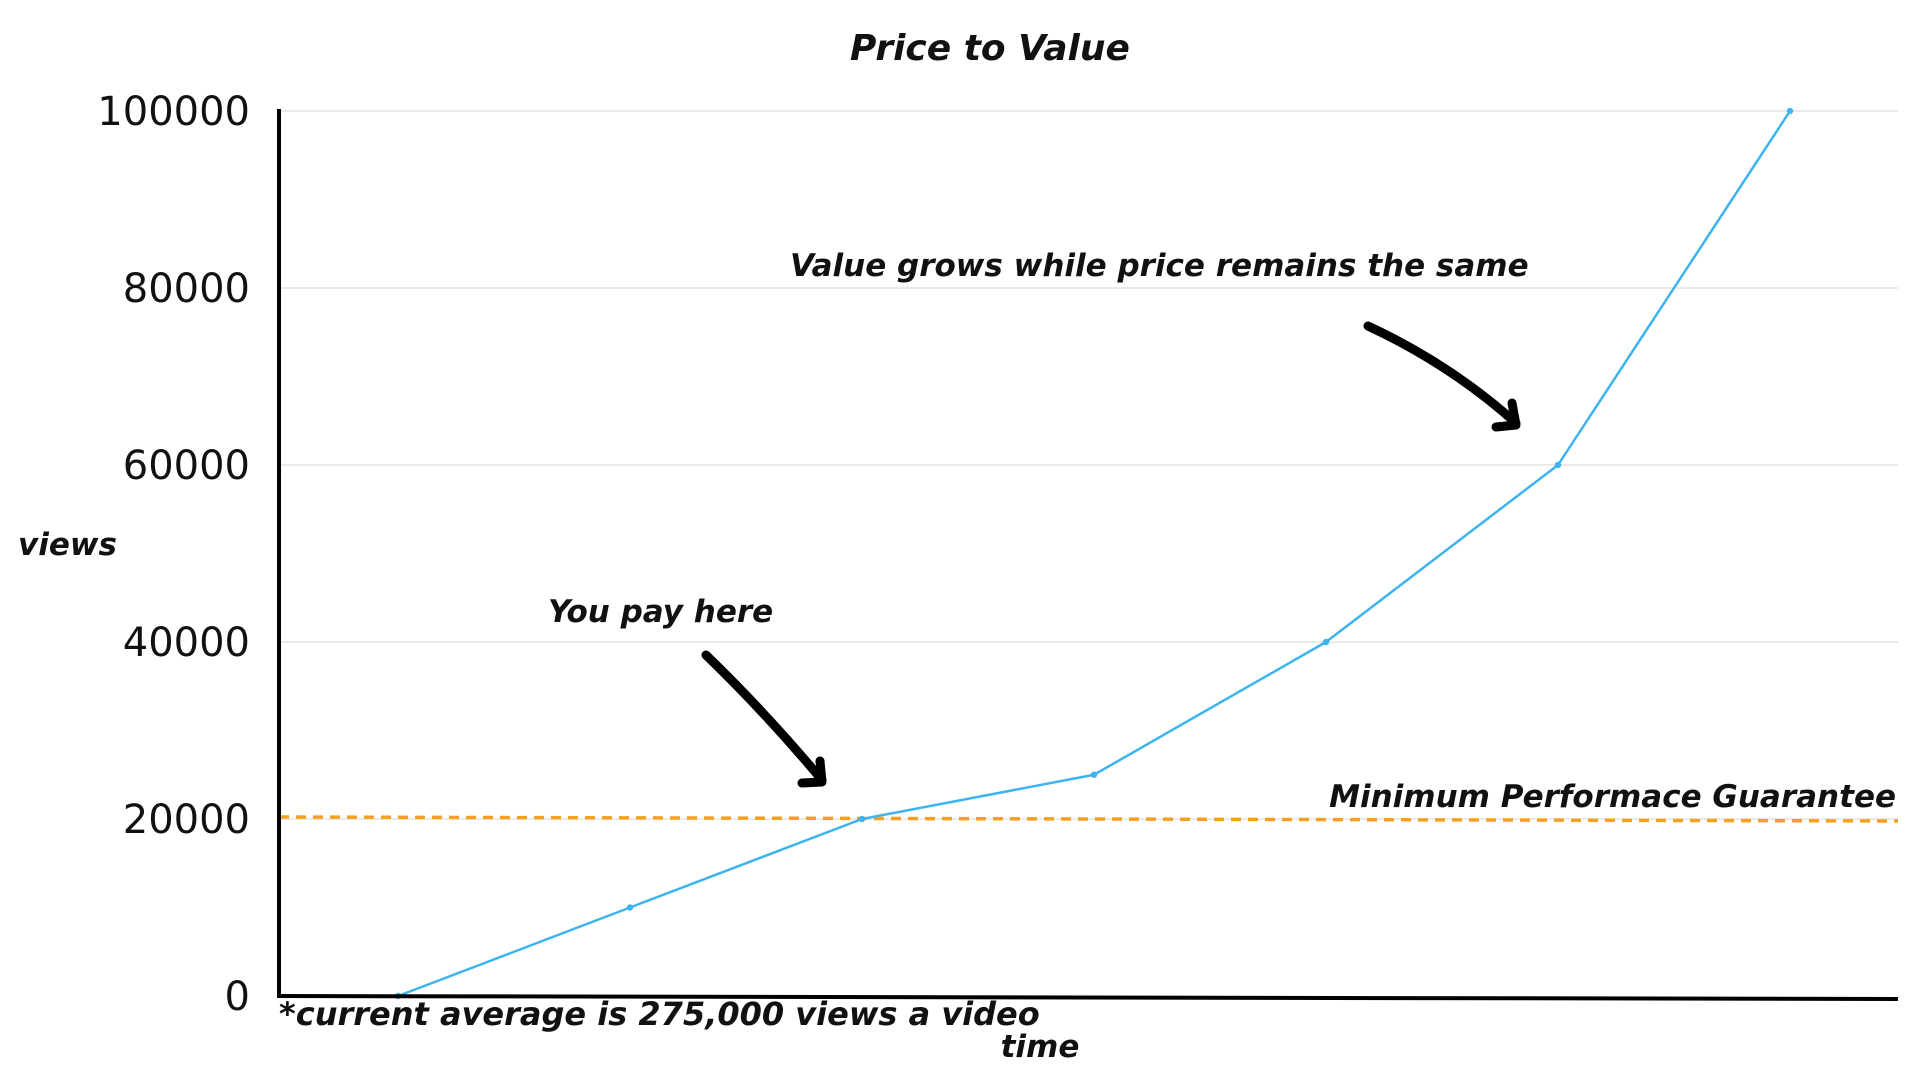 The image size is (1920, 1084). What do you see at coordinates (237, 997) in the screenshot?
I see `y-tick-label: 0` at bounding box center [237, 997].